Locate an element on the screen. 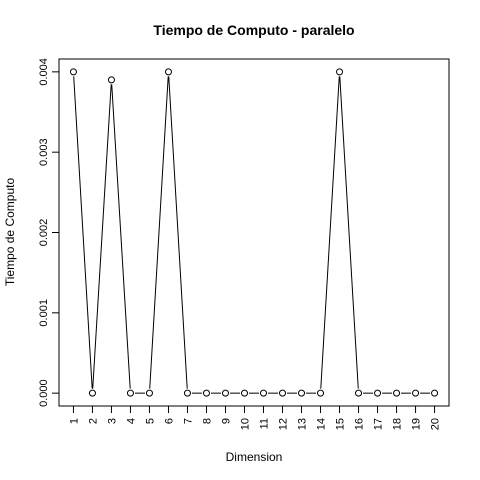  y-tick-label: 0.000 is located at coordinates (44, 393).